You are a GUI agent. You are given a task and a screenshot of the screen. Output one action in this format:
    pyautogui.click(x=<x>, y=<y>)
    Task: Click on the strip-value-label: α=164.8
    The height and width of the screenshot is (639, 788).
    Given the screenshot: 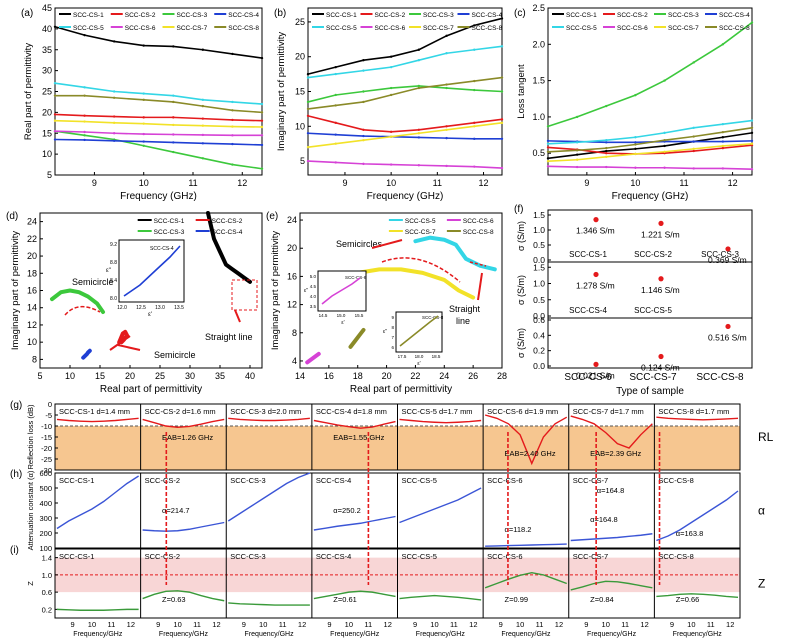 What is the action you would take?
    pyautogui.click(x=603, y=519)
    